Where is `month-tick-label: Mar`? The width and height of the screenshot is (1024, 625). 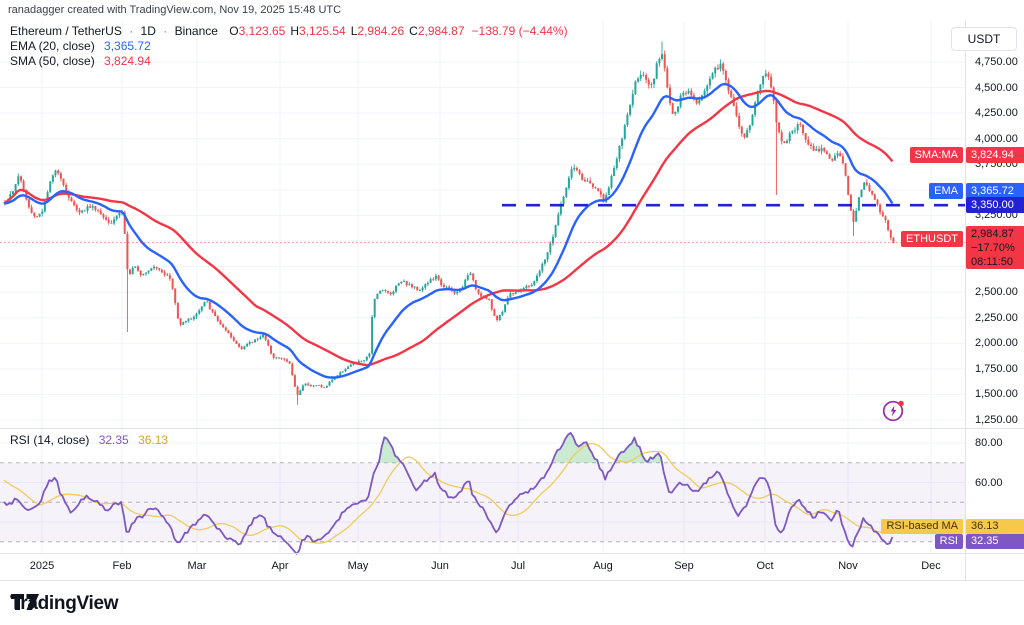 month-tick-label: Mar is located at coordinates (197, 566).